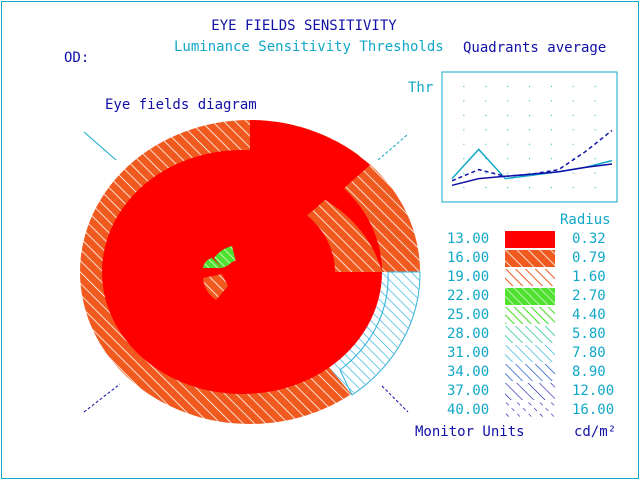 The height and width of the screenshot is (480, 640). What do you see at coordinates (468, 372) in the screenshot?
I see `legend-threshold: 34.00` at bounding box center [468, 372].